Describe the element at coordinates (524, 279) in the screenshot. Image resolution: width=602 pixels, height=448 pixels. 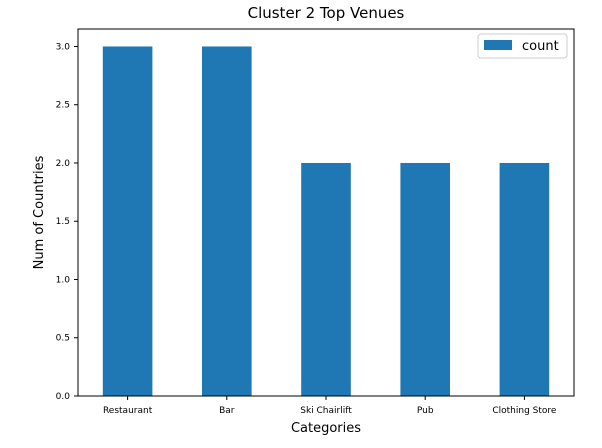
I see `bar-clothing-store` at that location.